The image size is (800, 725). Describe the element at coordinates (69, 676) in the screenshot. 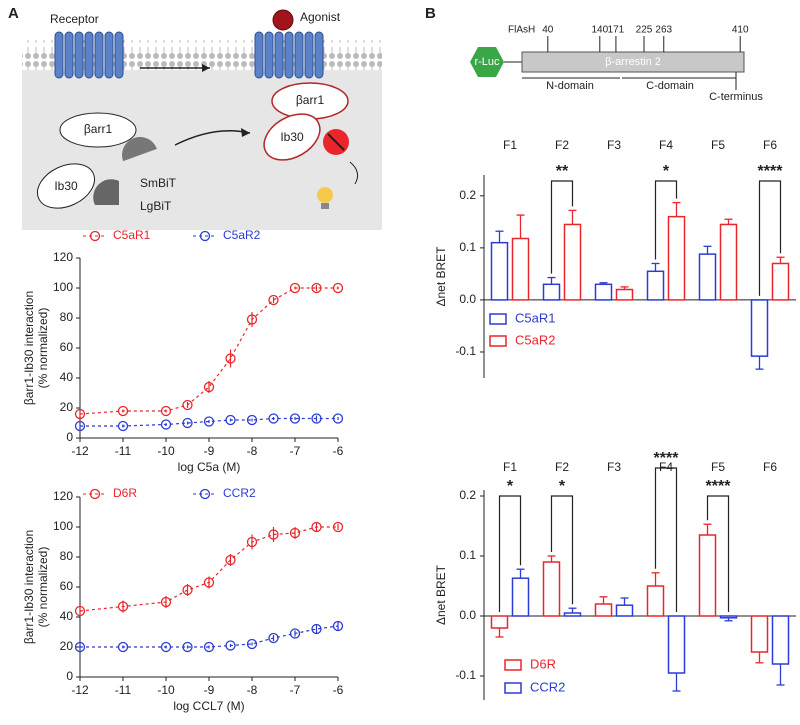

I see `y-tick-label: 0` at that location.